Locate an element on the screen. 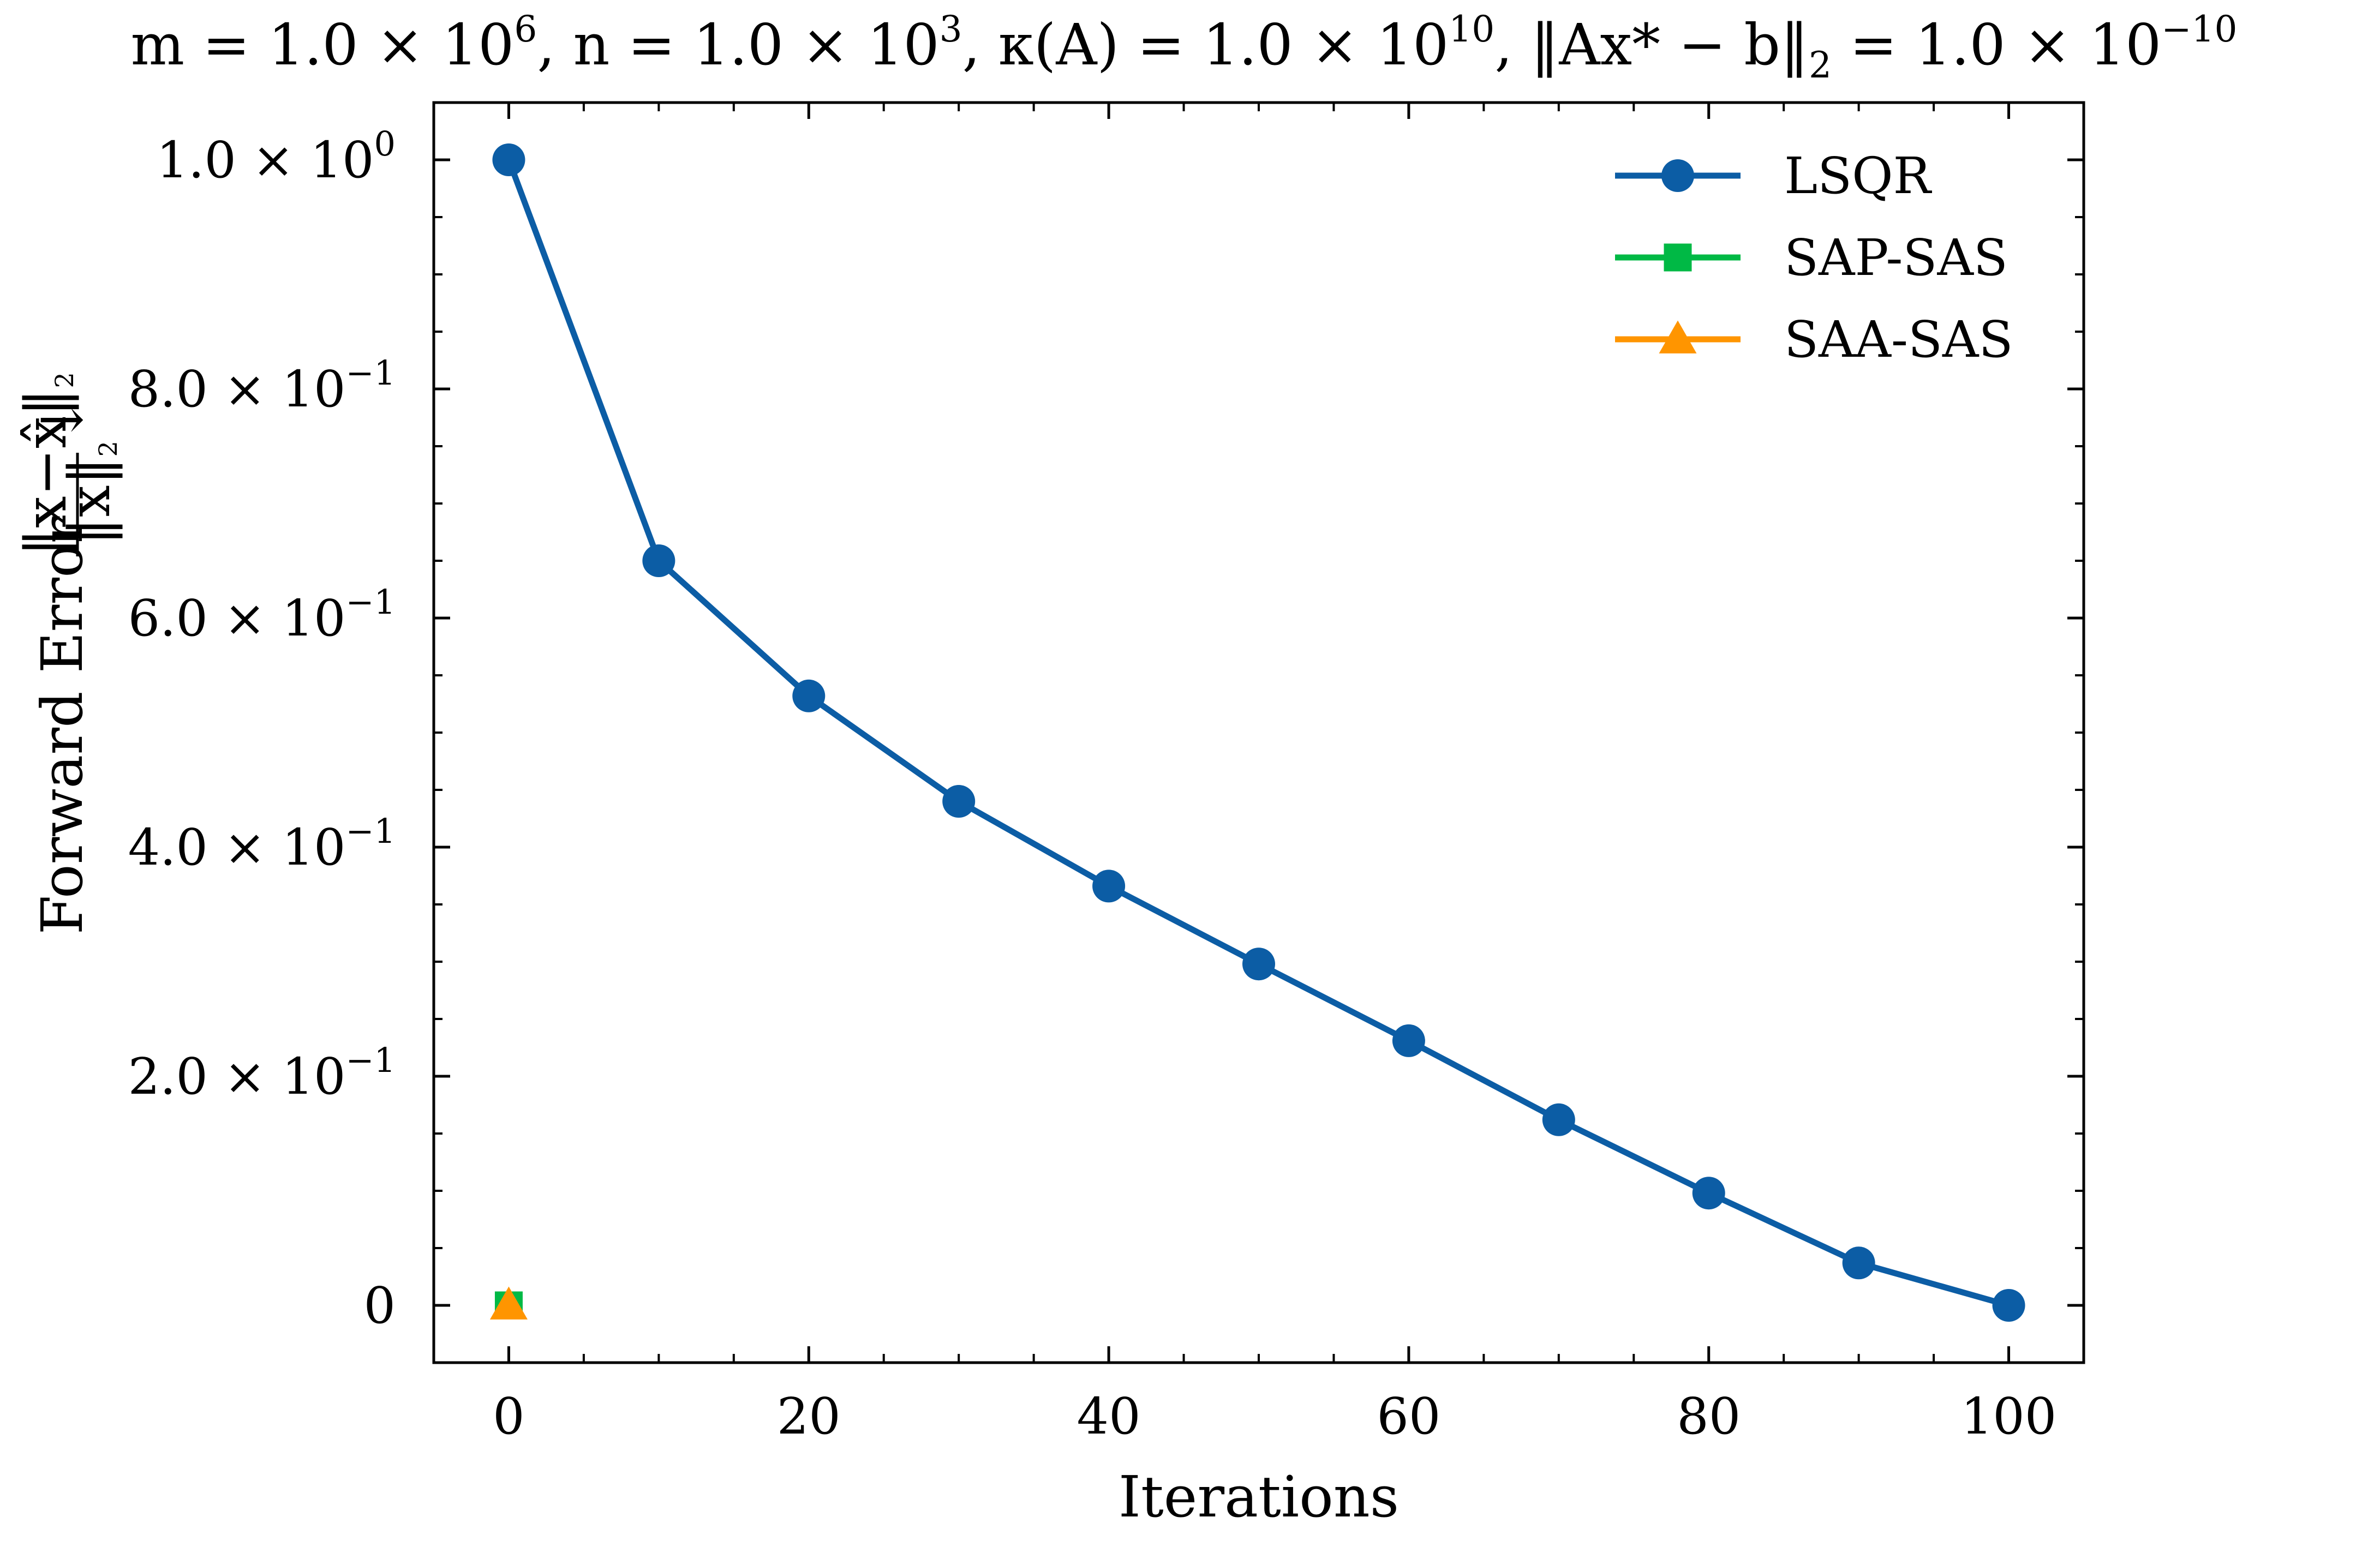 Image resolution: width=2380 pixels, height=1547 pixels. legend-label: SAA-SAS is located at coordinates (1898, 339).